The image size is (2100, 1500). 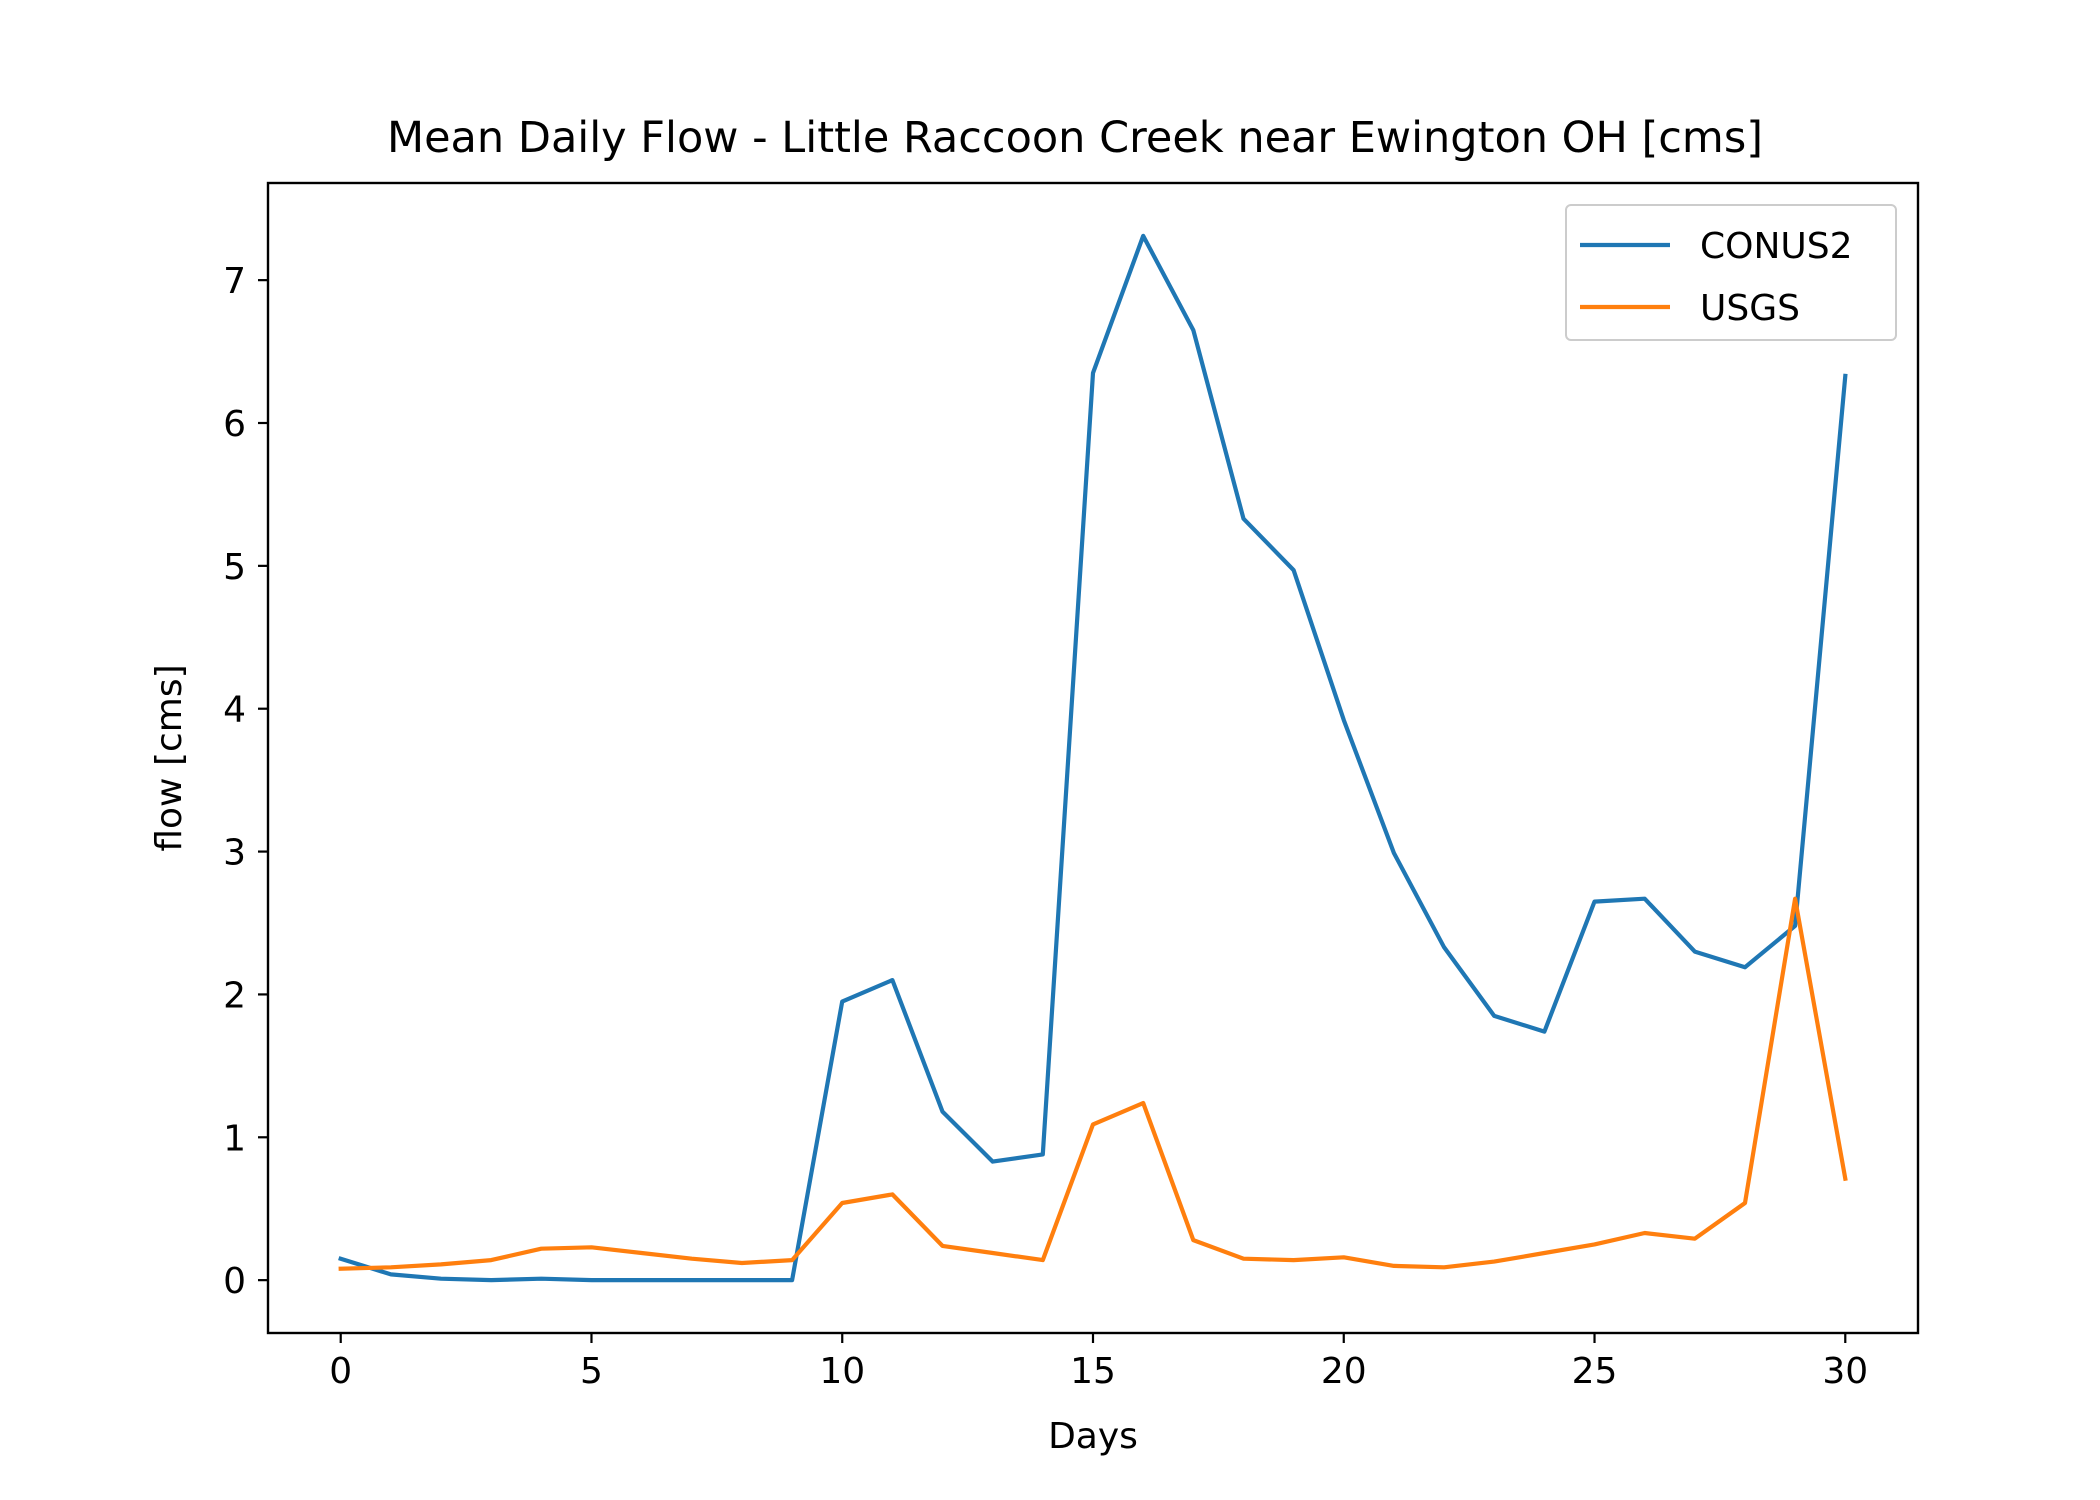 I want to click on x-tick-label: 20, so click(x=1344, y=1371).